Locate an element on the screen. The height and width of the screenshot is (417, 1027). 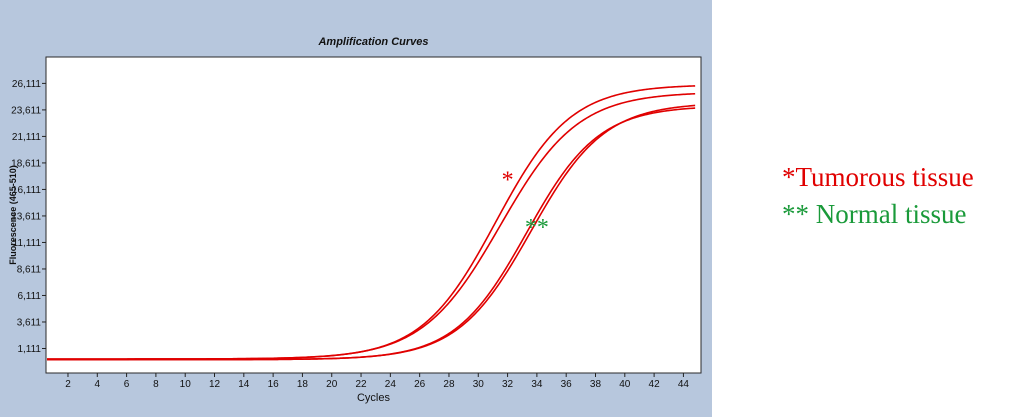
y-tick-label: 13,611 is located at coordinates (26, 216).